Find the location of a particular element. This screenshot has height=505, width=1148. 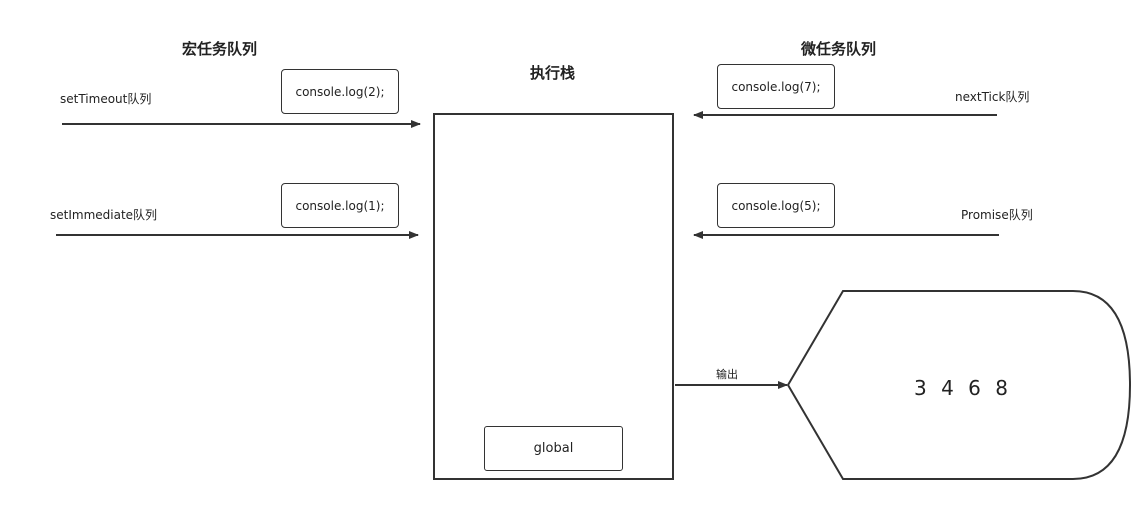

global-frame: global is located at coordinates (553, 448).